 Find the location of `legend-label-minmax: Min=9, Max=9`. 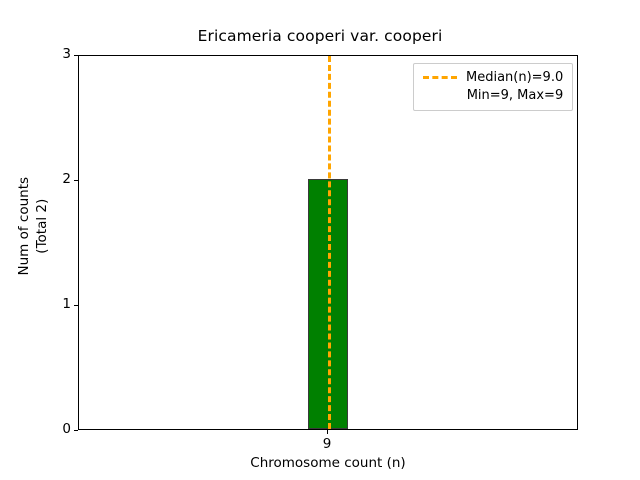

legend-label-minmax: Min=9, Max=9 is located at coordinates (515, 95).